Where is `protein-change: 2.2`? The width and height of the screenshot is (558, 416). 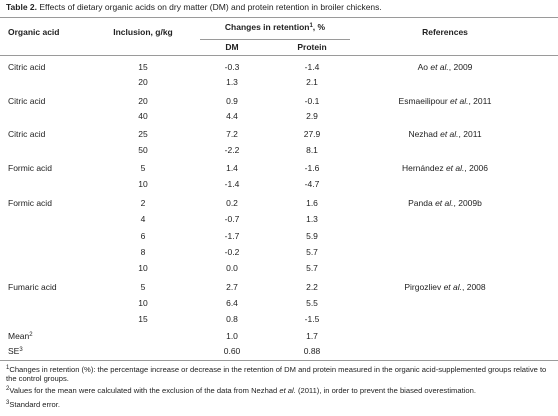
protein-change: 2.2 is located at coordinates (312, 287).